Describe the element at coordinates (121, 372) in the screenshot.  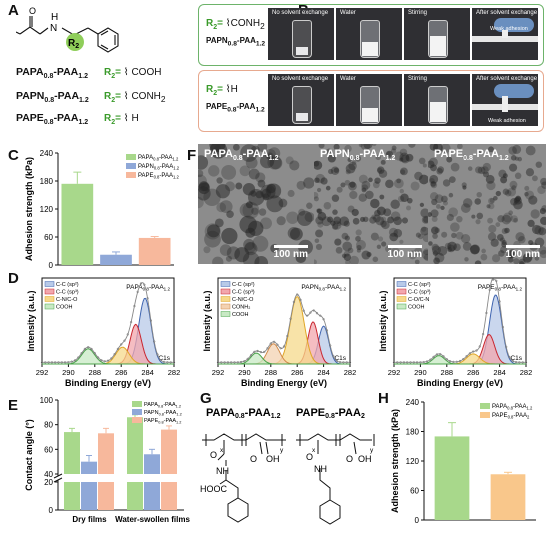
I see `x-tick-label: 286` at that location.